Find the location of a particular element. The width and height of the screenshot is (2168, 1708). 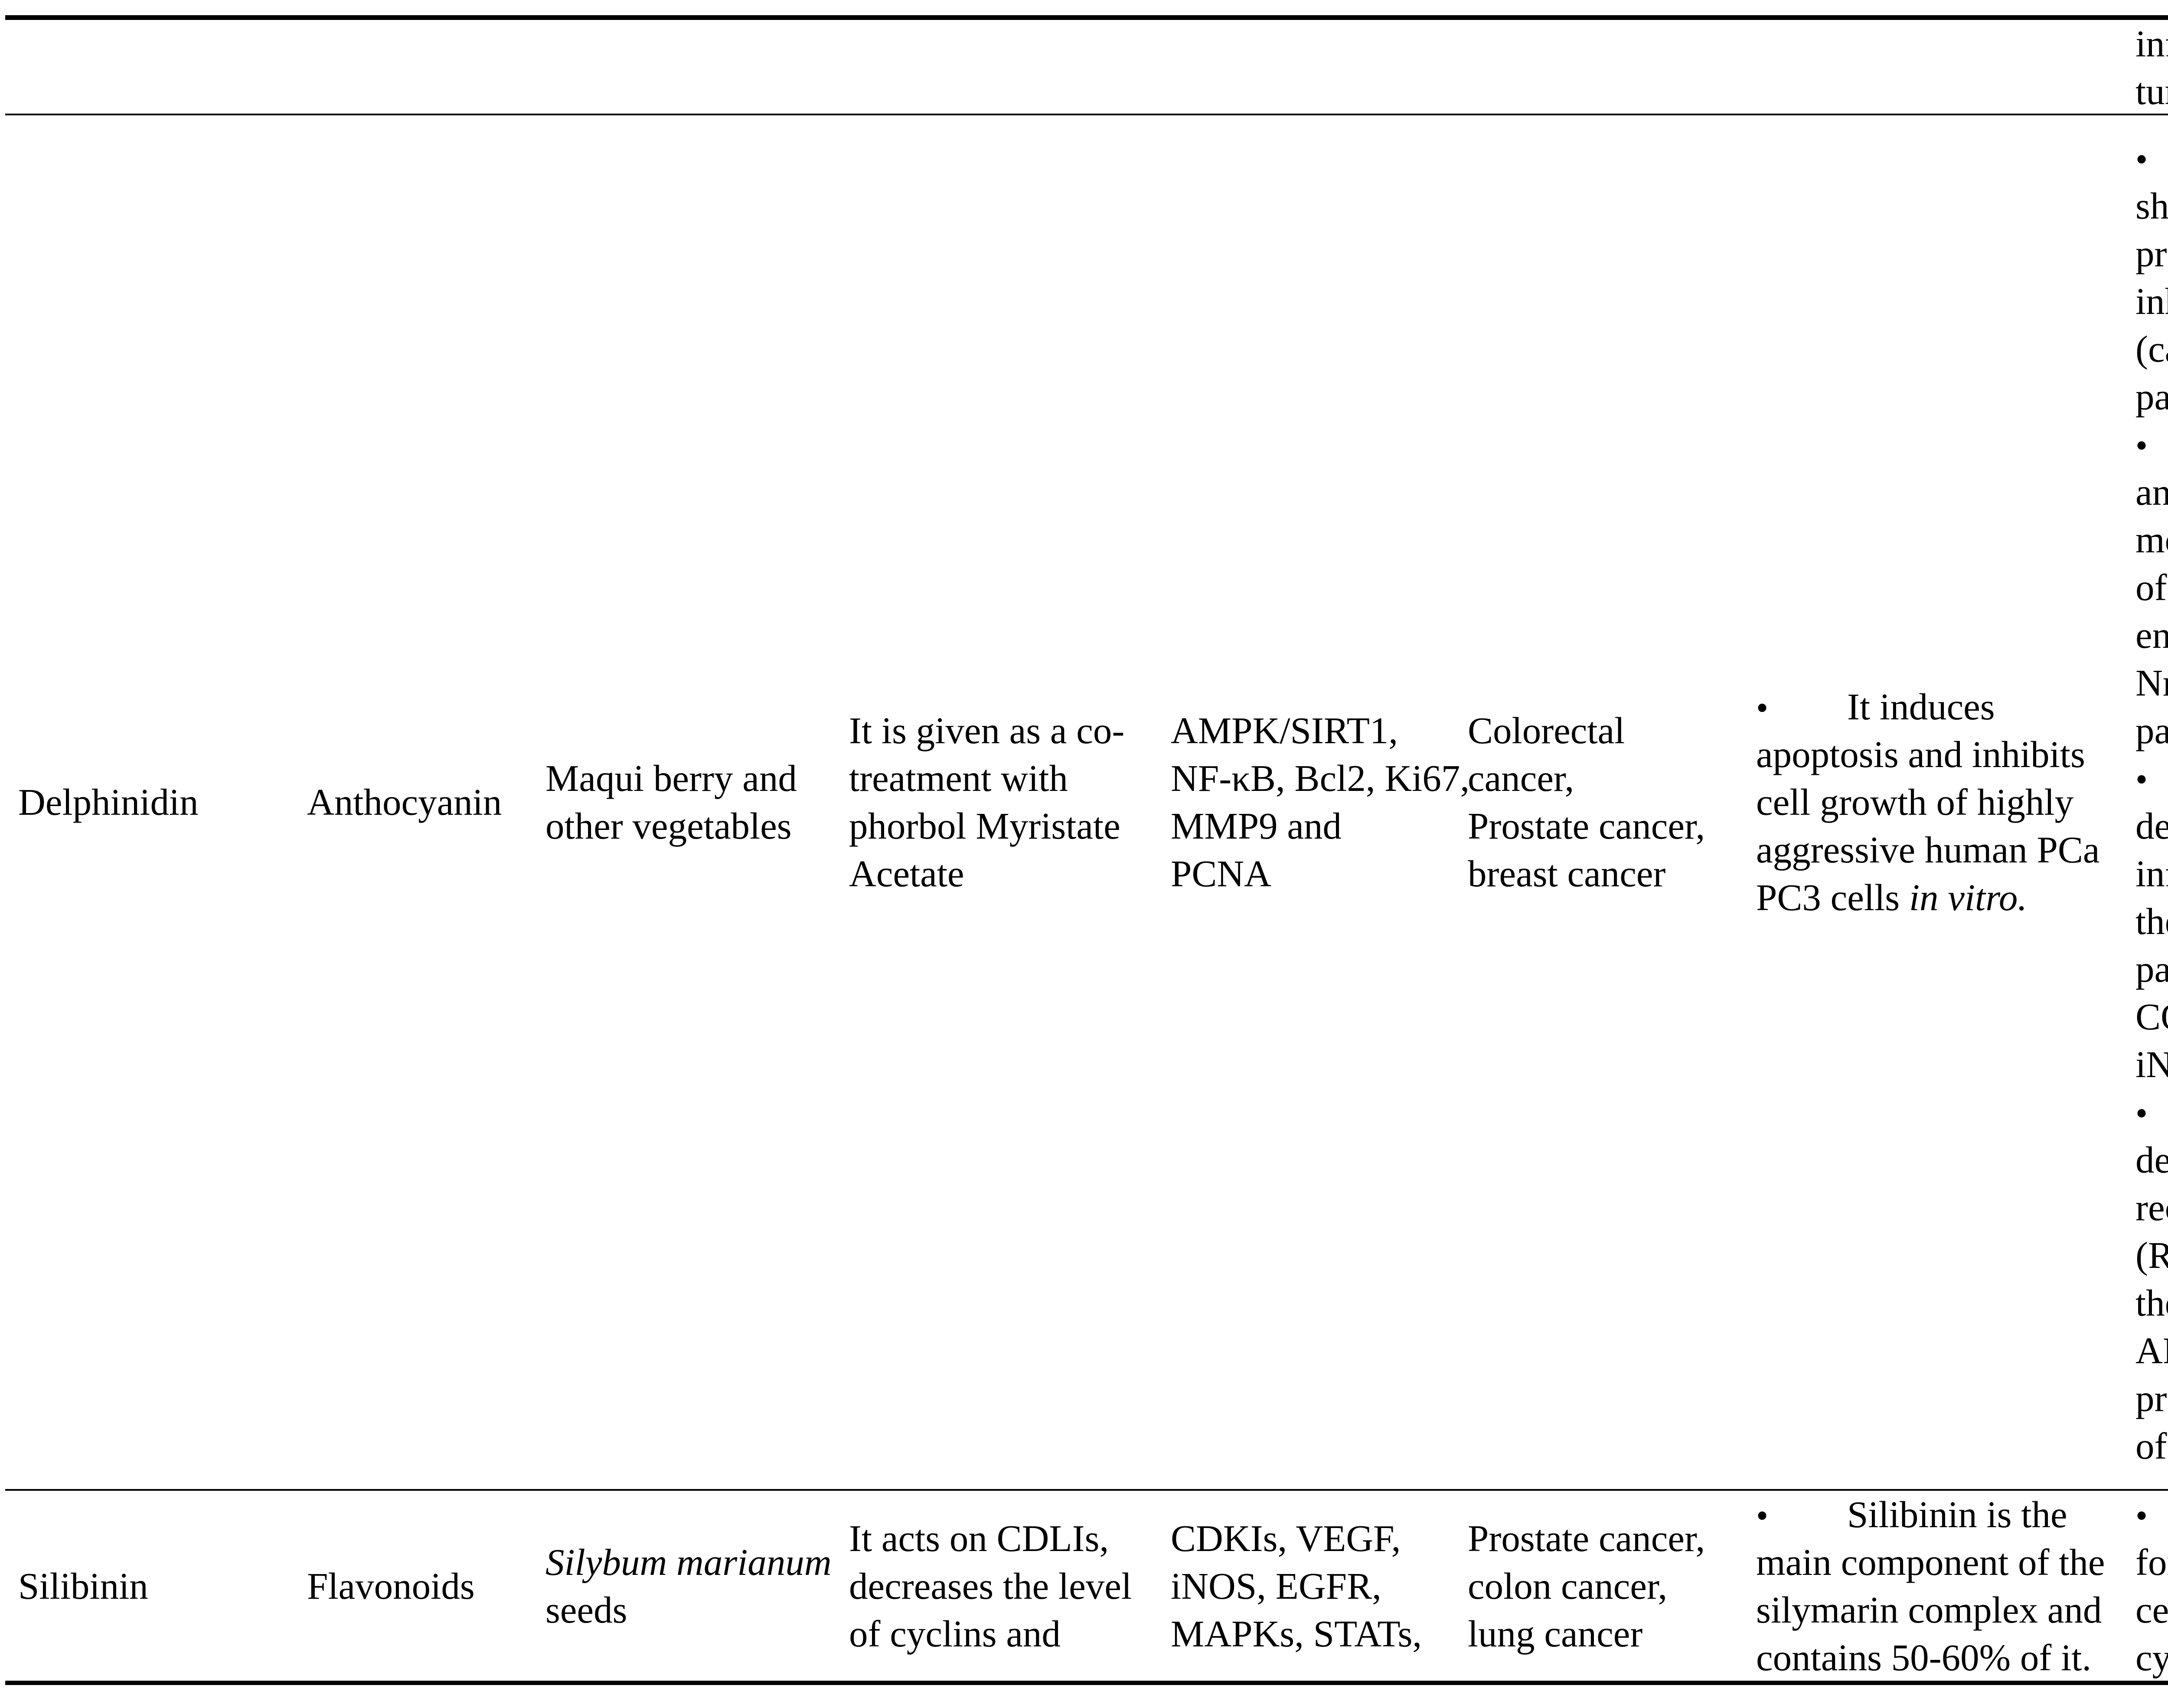

text-segment: of cancer development. is located at coordinates (2151, 1446).